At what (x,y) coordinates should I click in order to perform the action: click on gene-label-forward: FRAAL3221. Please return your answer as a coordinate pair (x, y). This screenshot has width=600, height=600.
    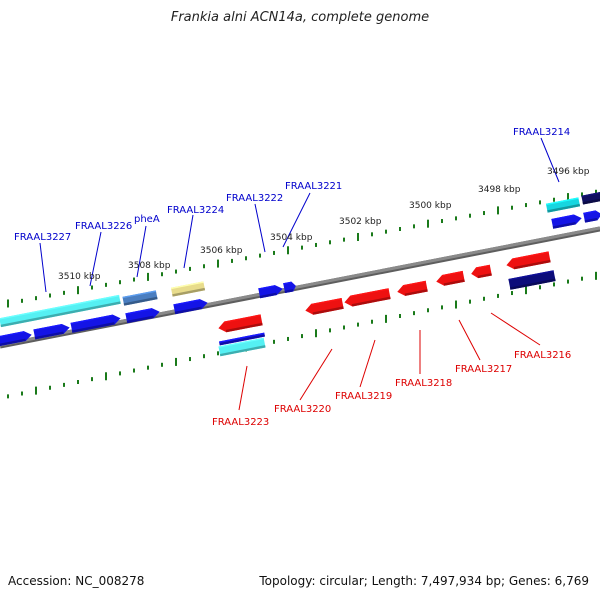
    Looking at the image, I should click on (313, 186).